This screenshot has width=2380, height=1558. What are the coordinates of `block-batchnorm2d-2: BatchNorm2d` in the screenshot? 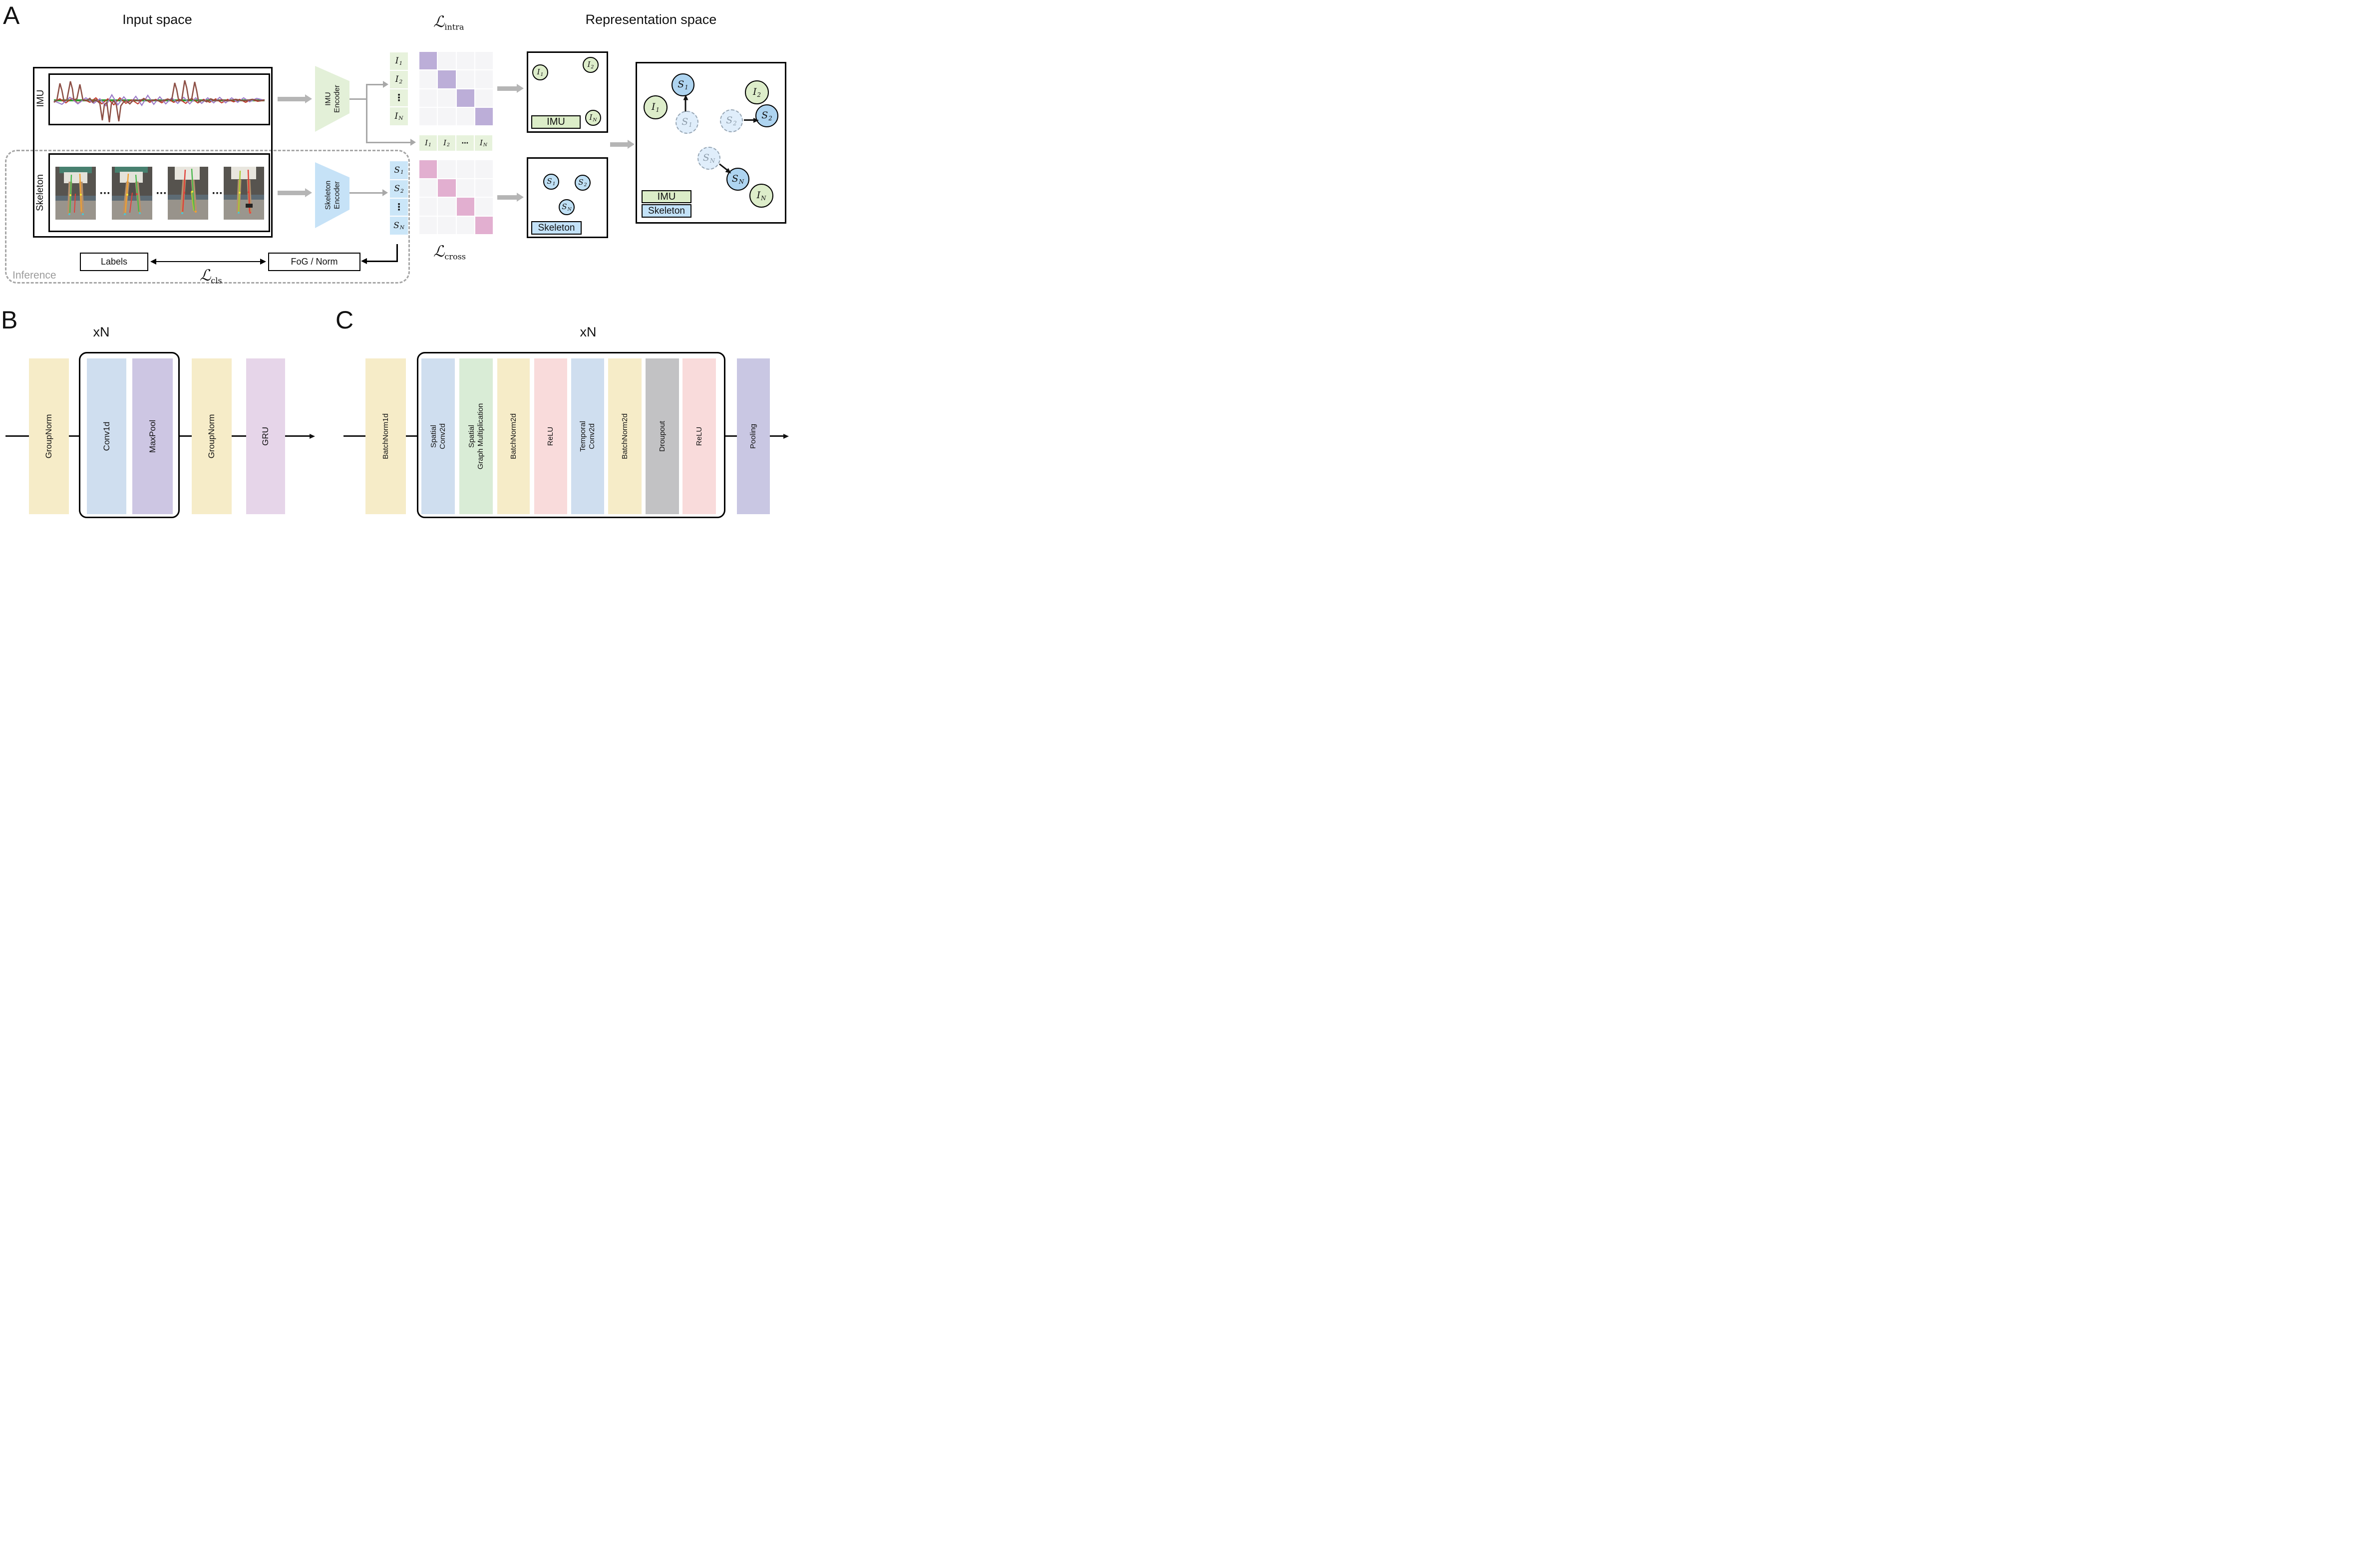 It's located at (625, 436).